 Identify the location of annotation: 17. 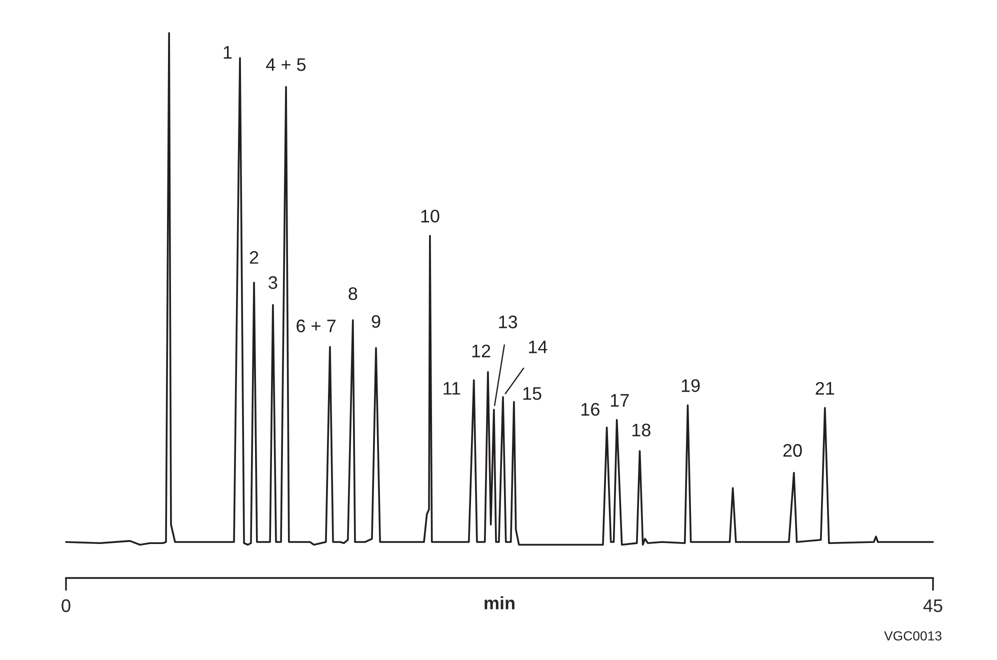
(619, 400).